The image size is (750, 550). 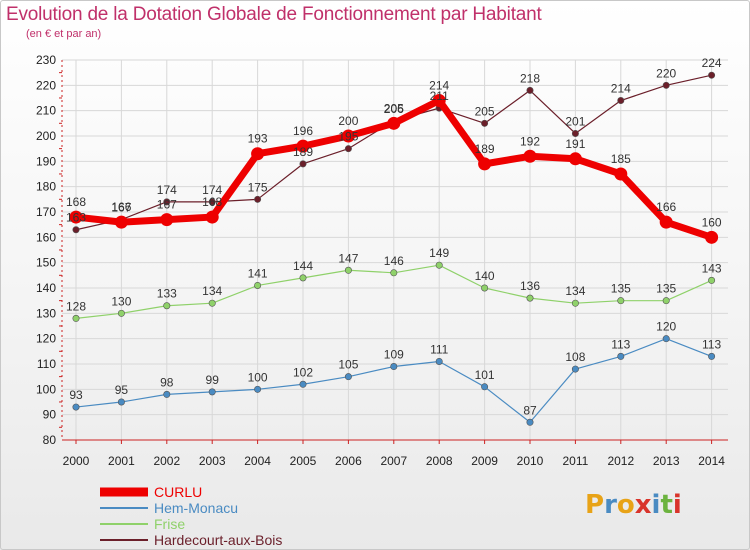 I want to click on series-frise, so click(x=394, y=291).